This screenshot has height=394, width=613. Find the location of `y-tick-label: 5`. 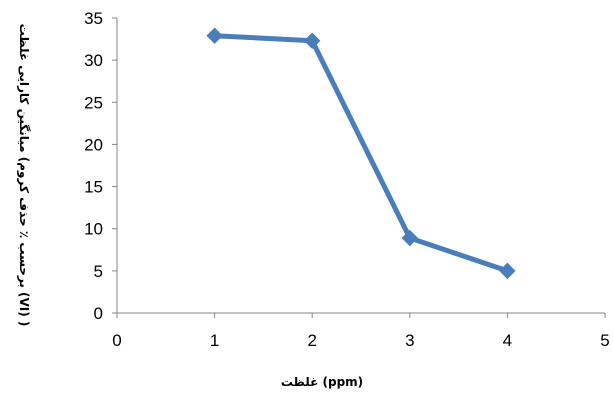

y-tick-label: 5 is located at coordinates (98, 271).